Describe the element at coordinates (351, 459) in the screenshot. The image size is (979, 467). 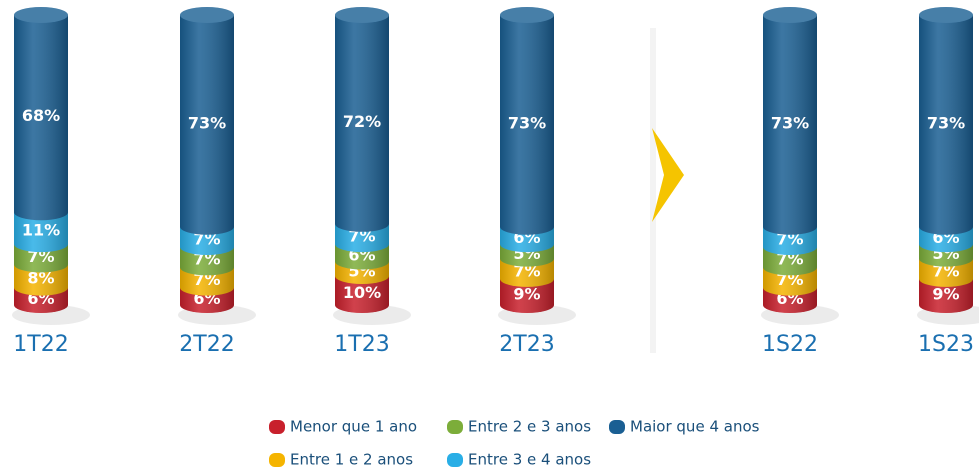
I see `legend-label: Entre 1 e 2 anos` at that location.